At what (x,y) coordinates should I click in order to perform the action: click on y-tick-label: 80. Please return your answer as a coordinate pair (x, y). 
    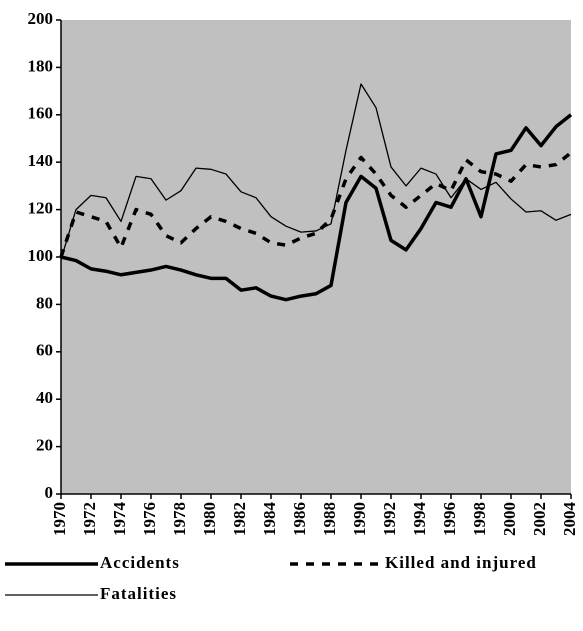
    Looking at the image, I should click on (44, 302).